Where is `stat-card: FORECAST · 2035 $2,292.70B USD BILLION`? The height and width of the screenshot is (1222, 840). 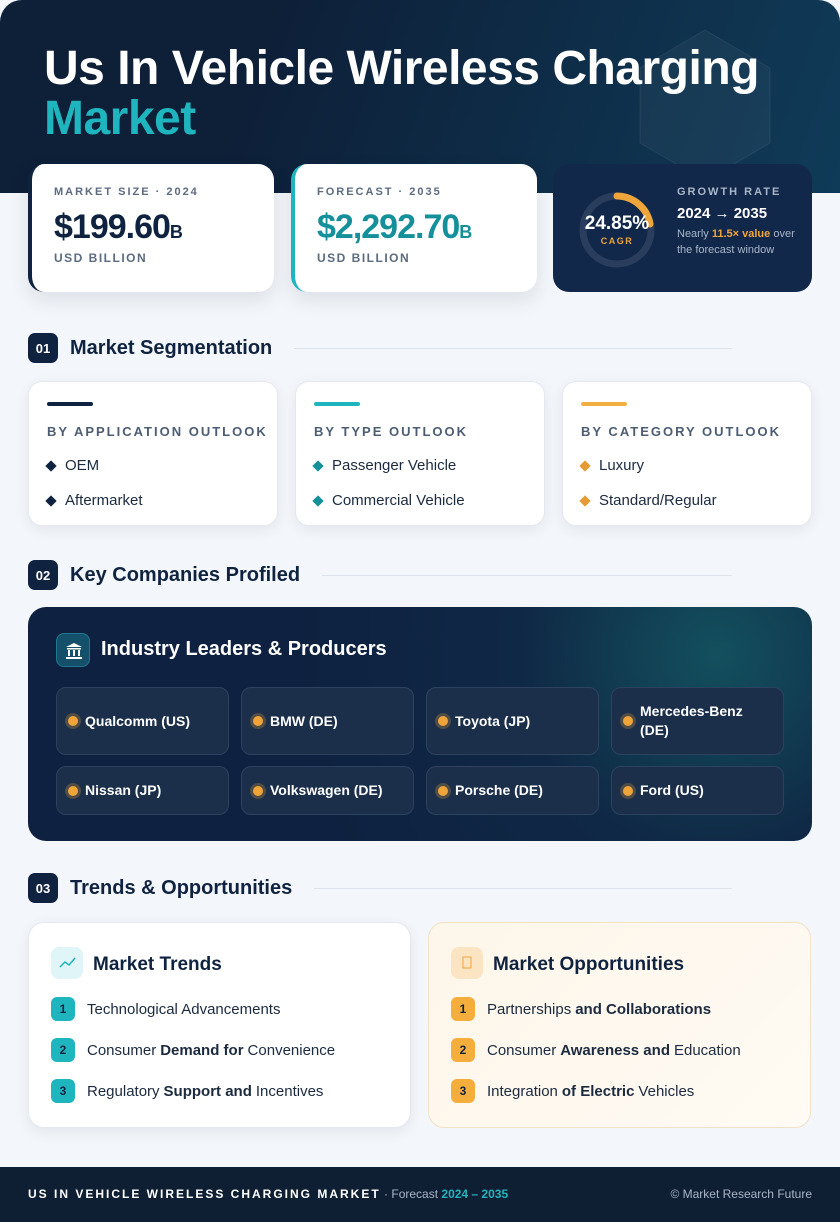
stat-card: FORECAST · 2035 $2,292.70B USD BILLION is located at coordinates (414, 228).